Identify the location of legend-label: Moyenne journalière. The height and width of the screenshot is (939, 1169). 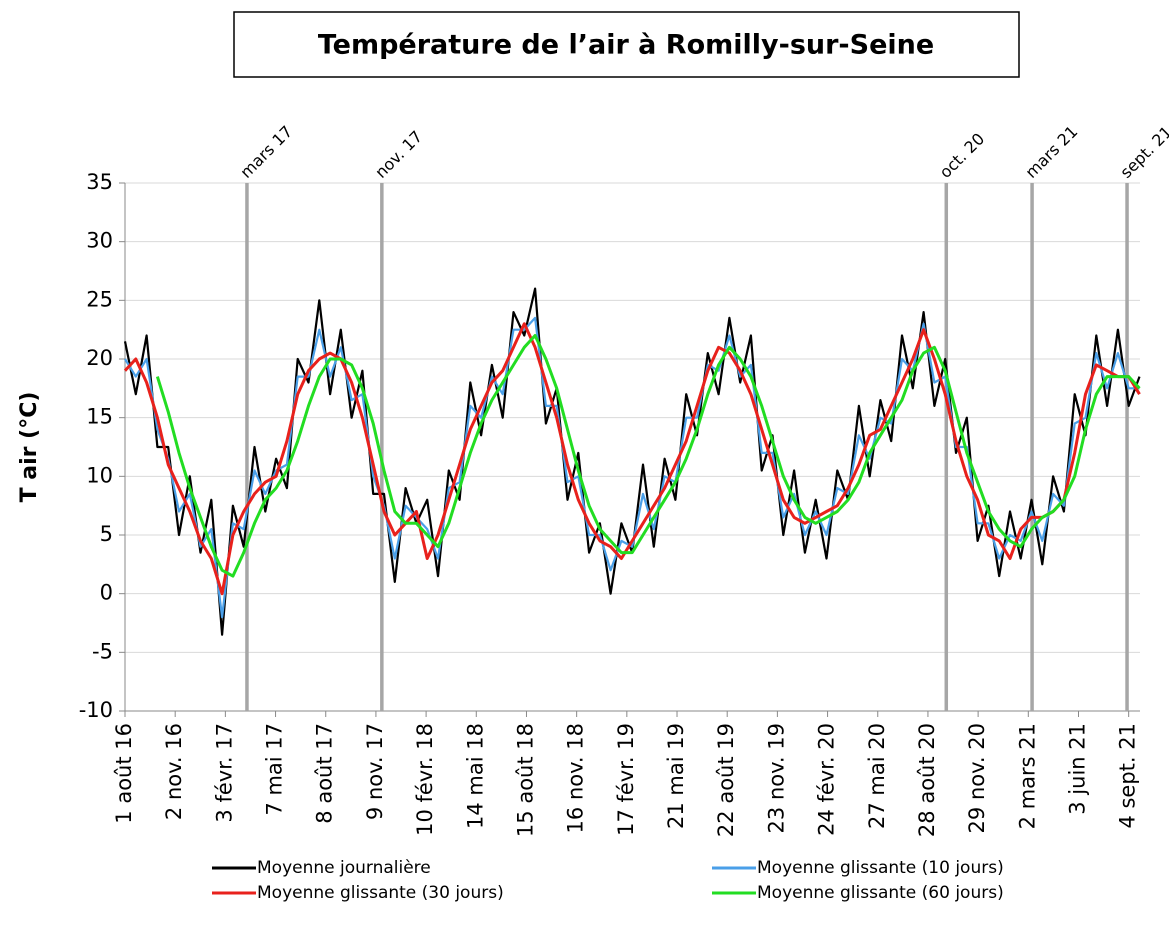
(344, 868).